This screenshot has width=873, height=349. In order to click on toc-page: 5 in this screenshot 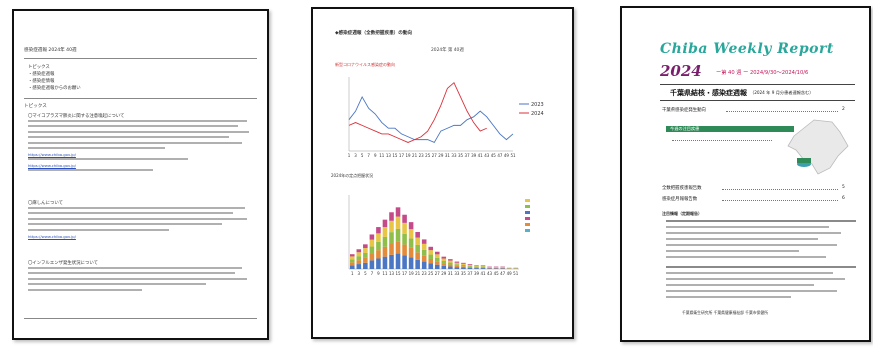, I will do `click(843, 187)`.